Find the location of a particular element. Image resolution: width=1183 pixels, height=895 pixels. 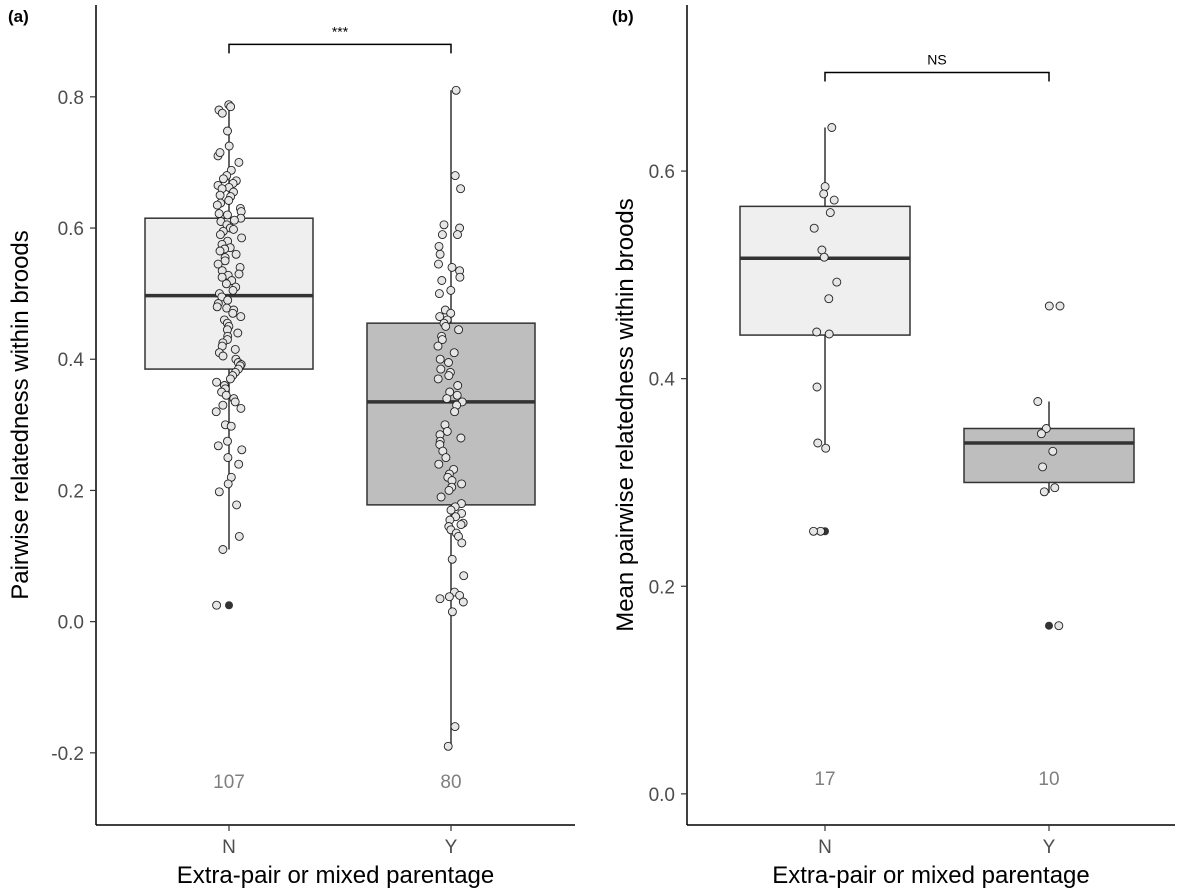

x-axis-title: Extra-pair or mixed parentage is located at coordinates (930, 875).